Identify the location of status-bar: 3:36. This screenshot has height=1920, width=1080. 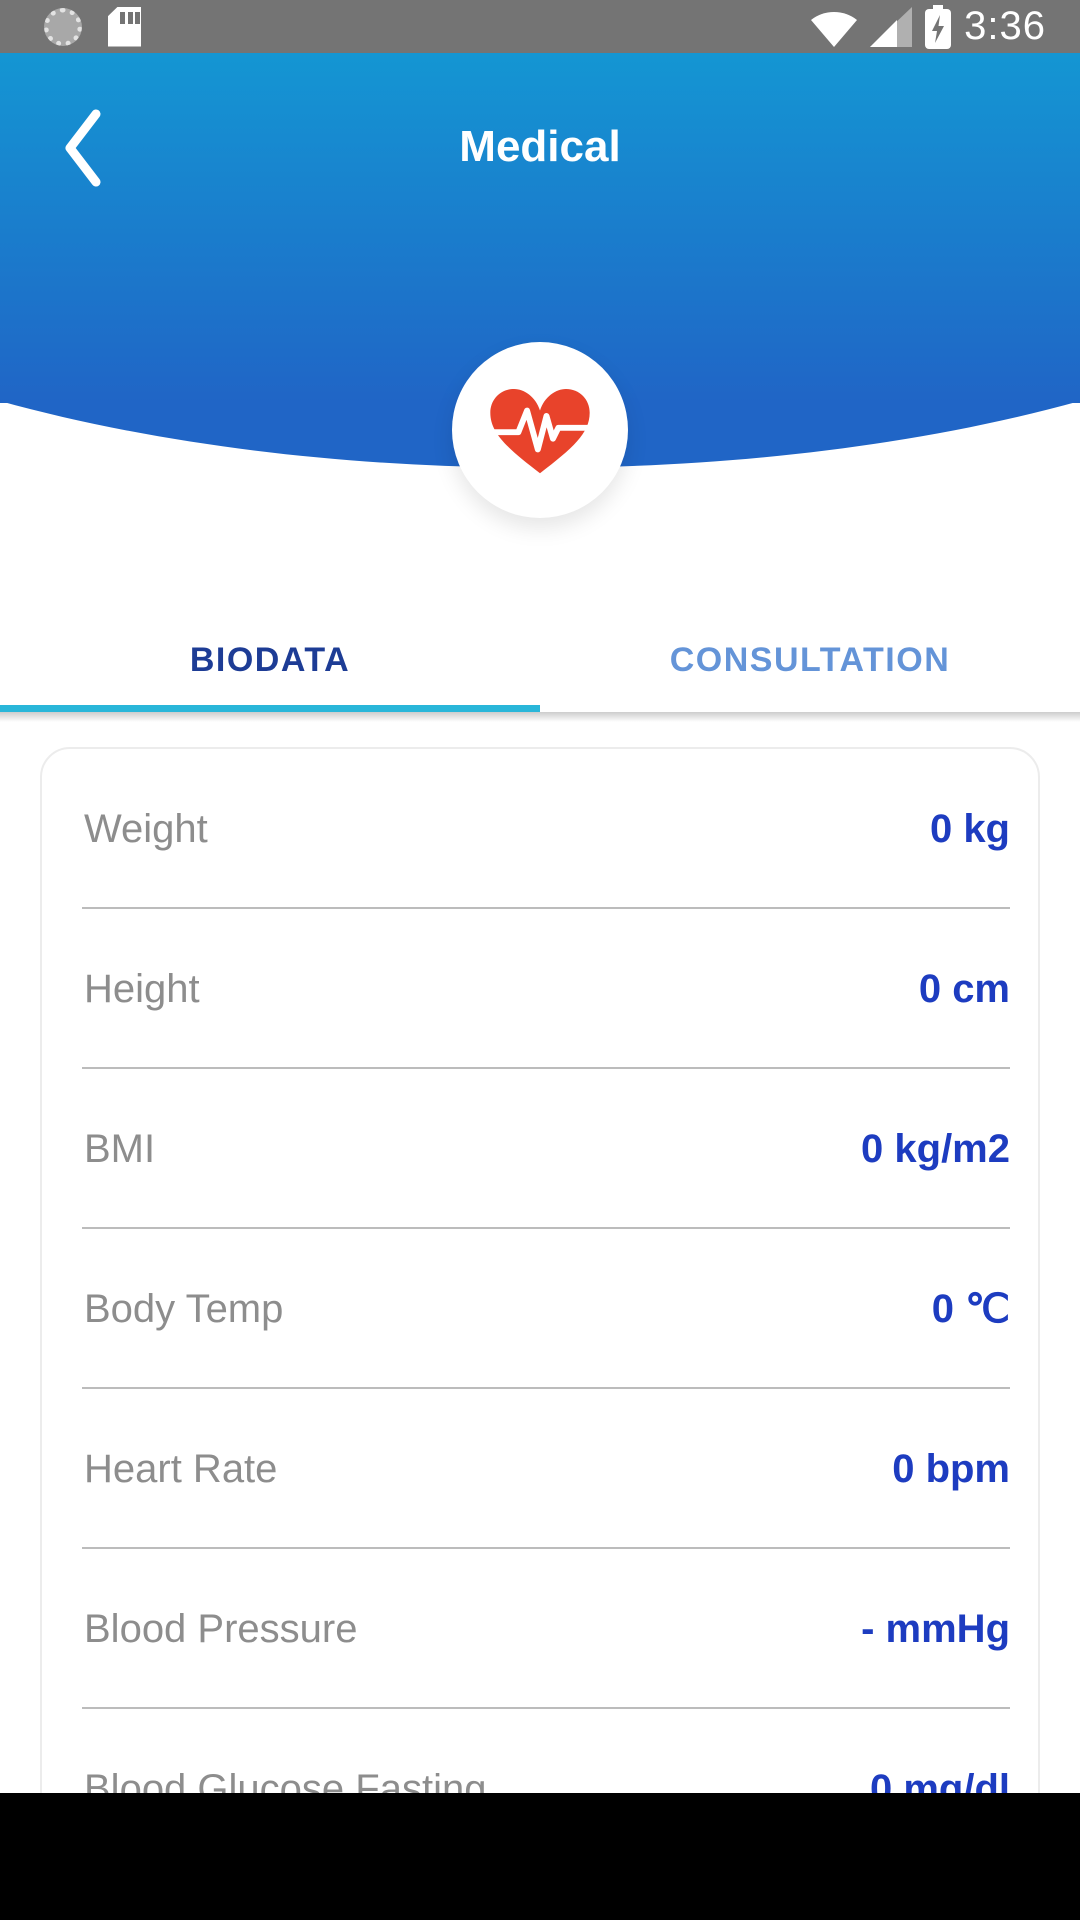
(540, 26).